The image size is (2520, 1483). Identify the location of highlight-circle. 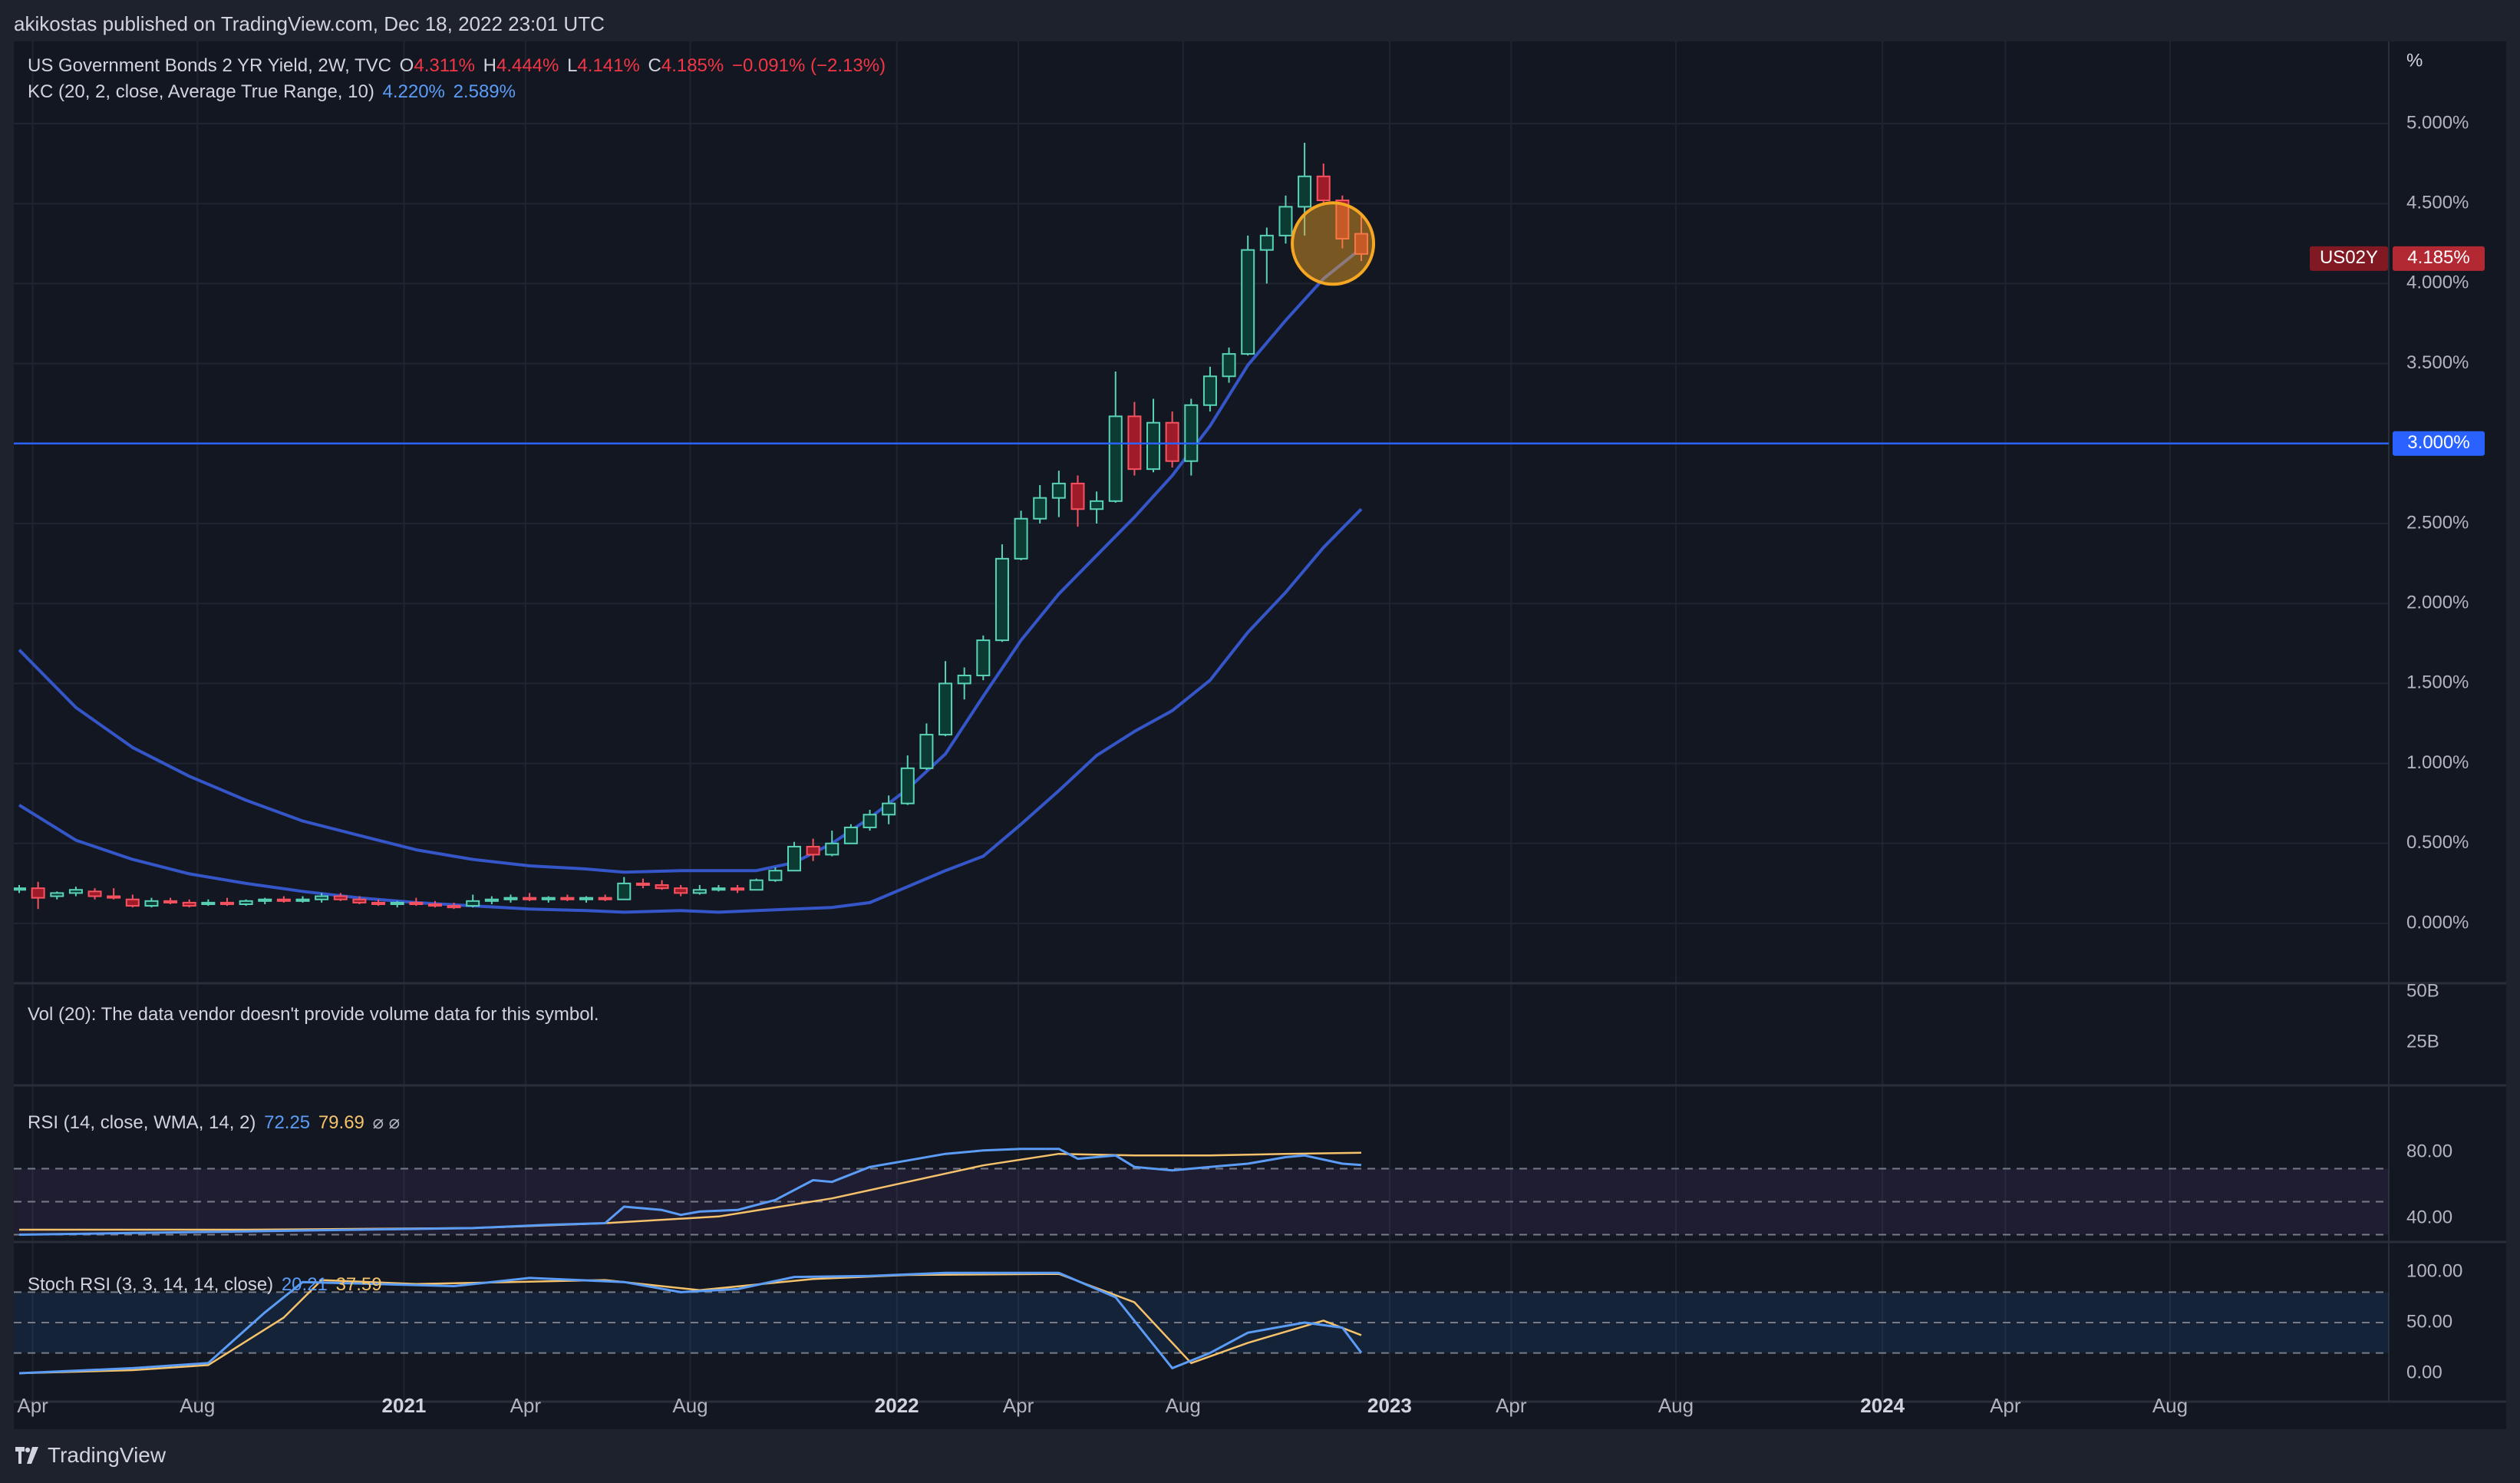
(1333, 244).